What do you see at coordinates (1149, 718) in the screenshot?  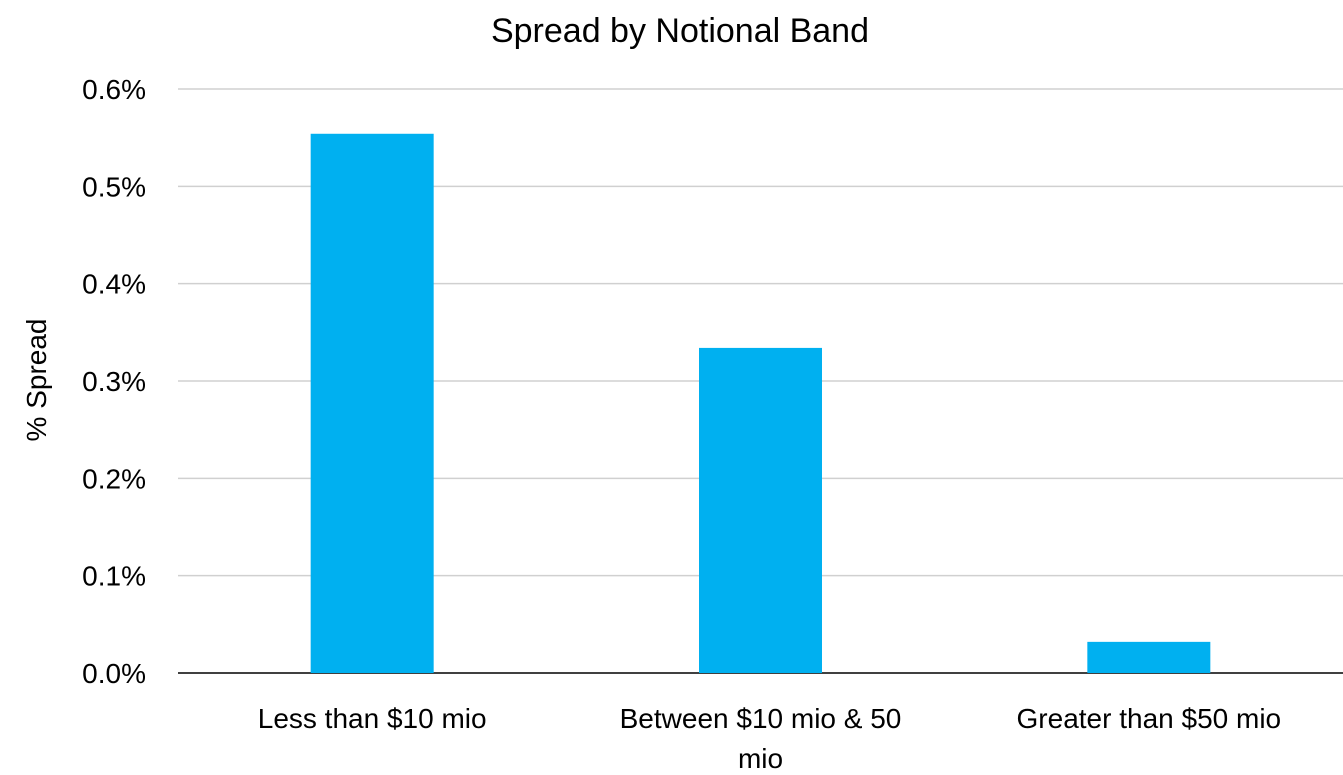 I see `x-category-label: Greater than $50 mio` at bounding box center [1149, 718].